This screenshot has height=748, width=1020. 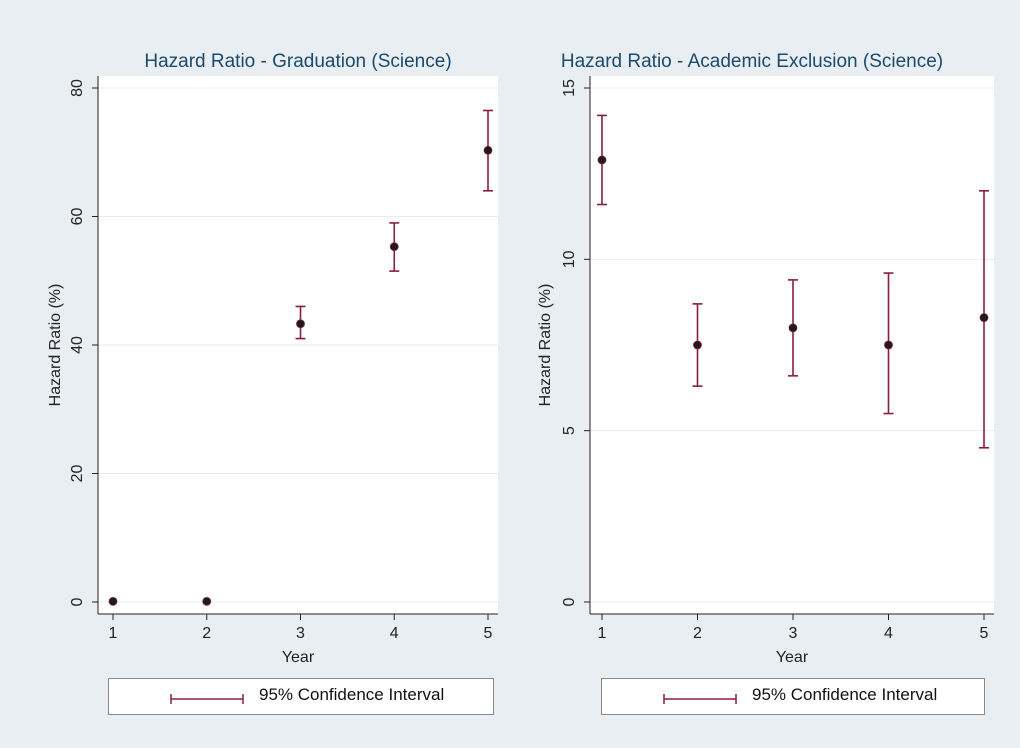 I want to click on legend-exclusion: 95% Confidence Interval, so click(x=793, y=696).